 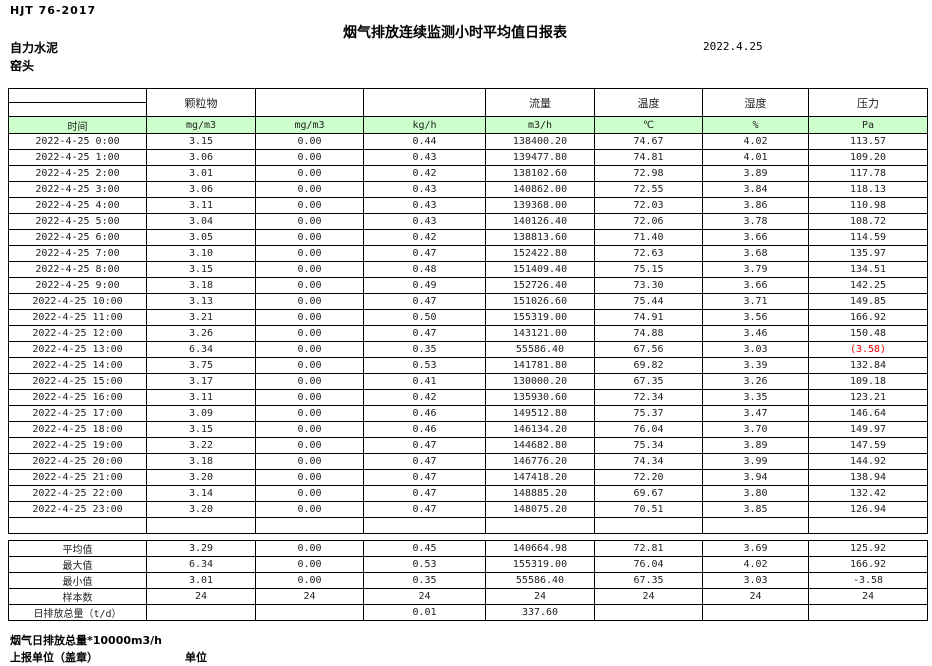 I want to click on value-cell: 118.13, so click(x=868, y=189).